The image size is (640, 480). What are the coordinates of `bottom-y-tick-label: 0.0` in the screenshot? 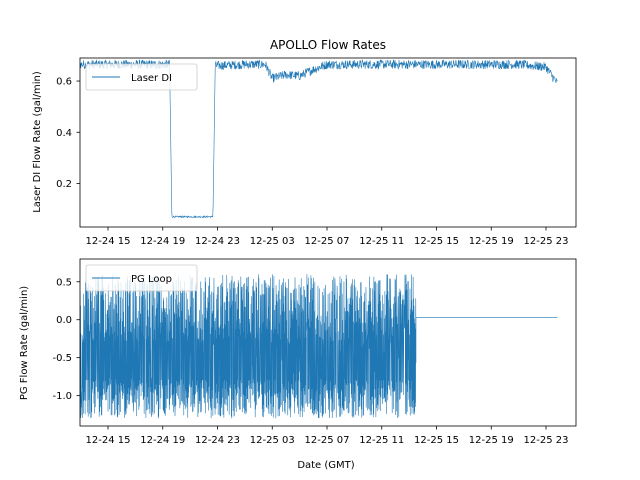 It's located at (64, 320).